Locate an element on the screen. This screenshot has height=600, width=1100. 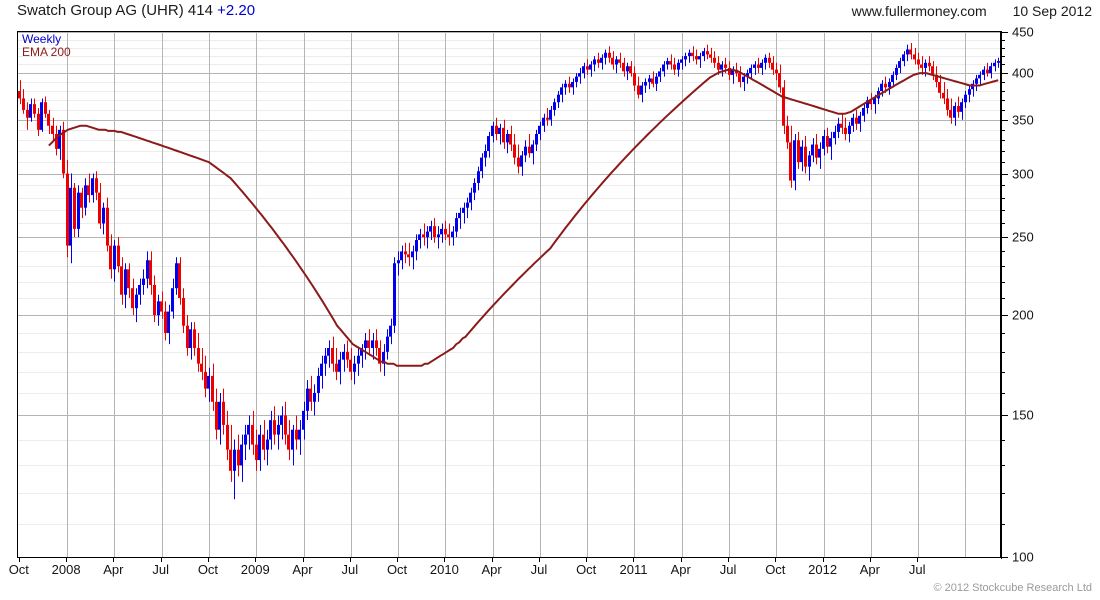
y-tick-label: 150 is located at coordinates (1023, 415).